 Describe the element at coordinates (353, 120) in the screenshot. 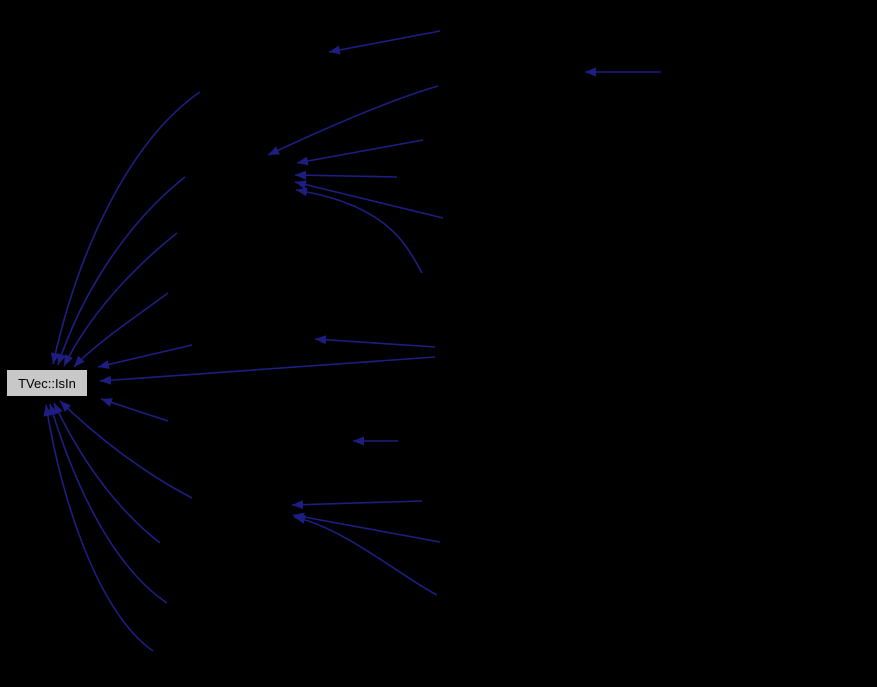

I see `edge-curve-to-upper-box` at that location.